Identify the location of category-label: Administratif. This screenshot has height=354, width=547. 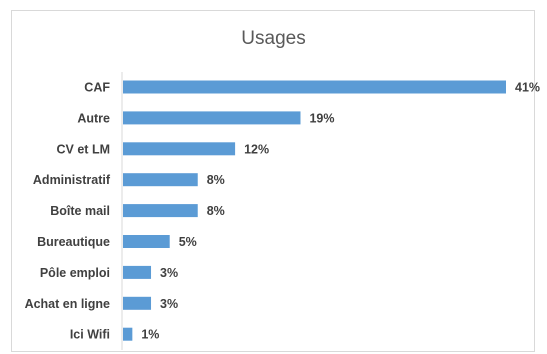
(72, 180).